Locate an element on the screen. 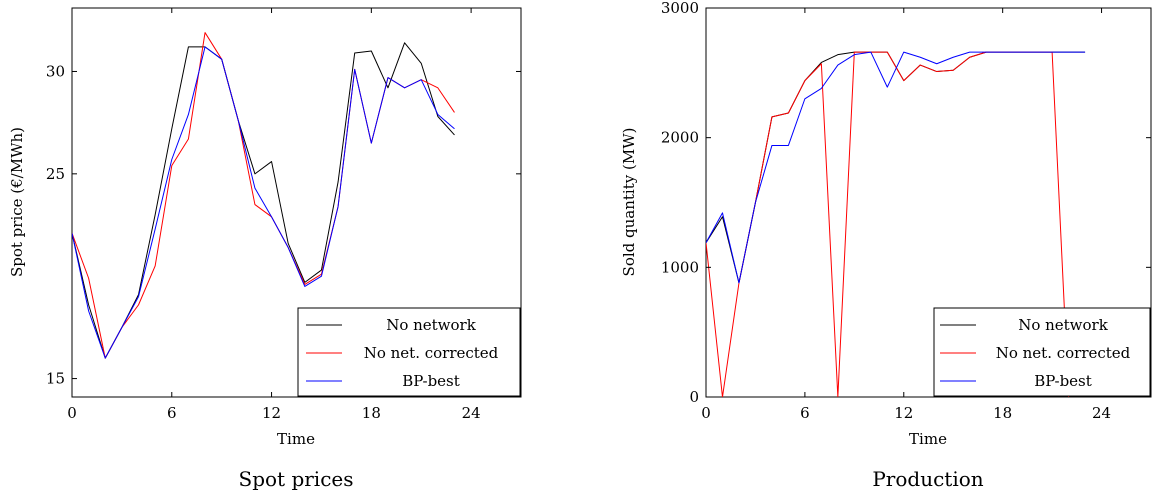 Image resolution: width=1154 pixels, height=497 pixels. chart-caption: Production is located at coordinates (927, 479).